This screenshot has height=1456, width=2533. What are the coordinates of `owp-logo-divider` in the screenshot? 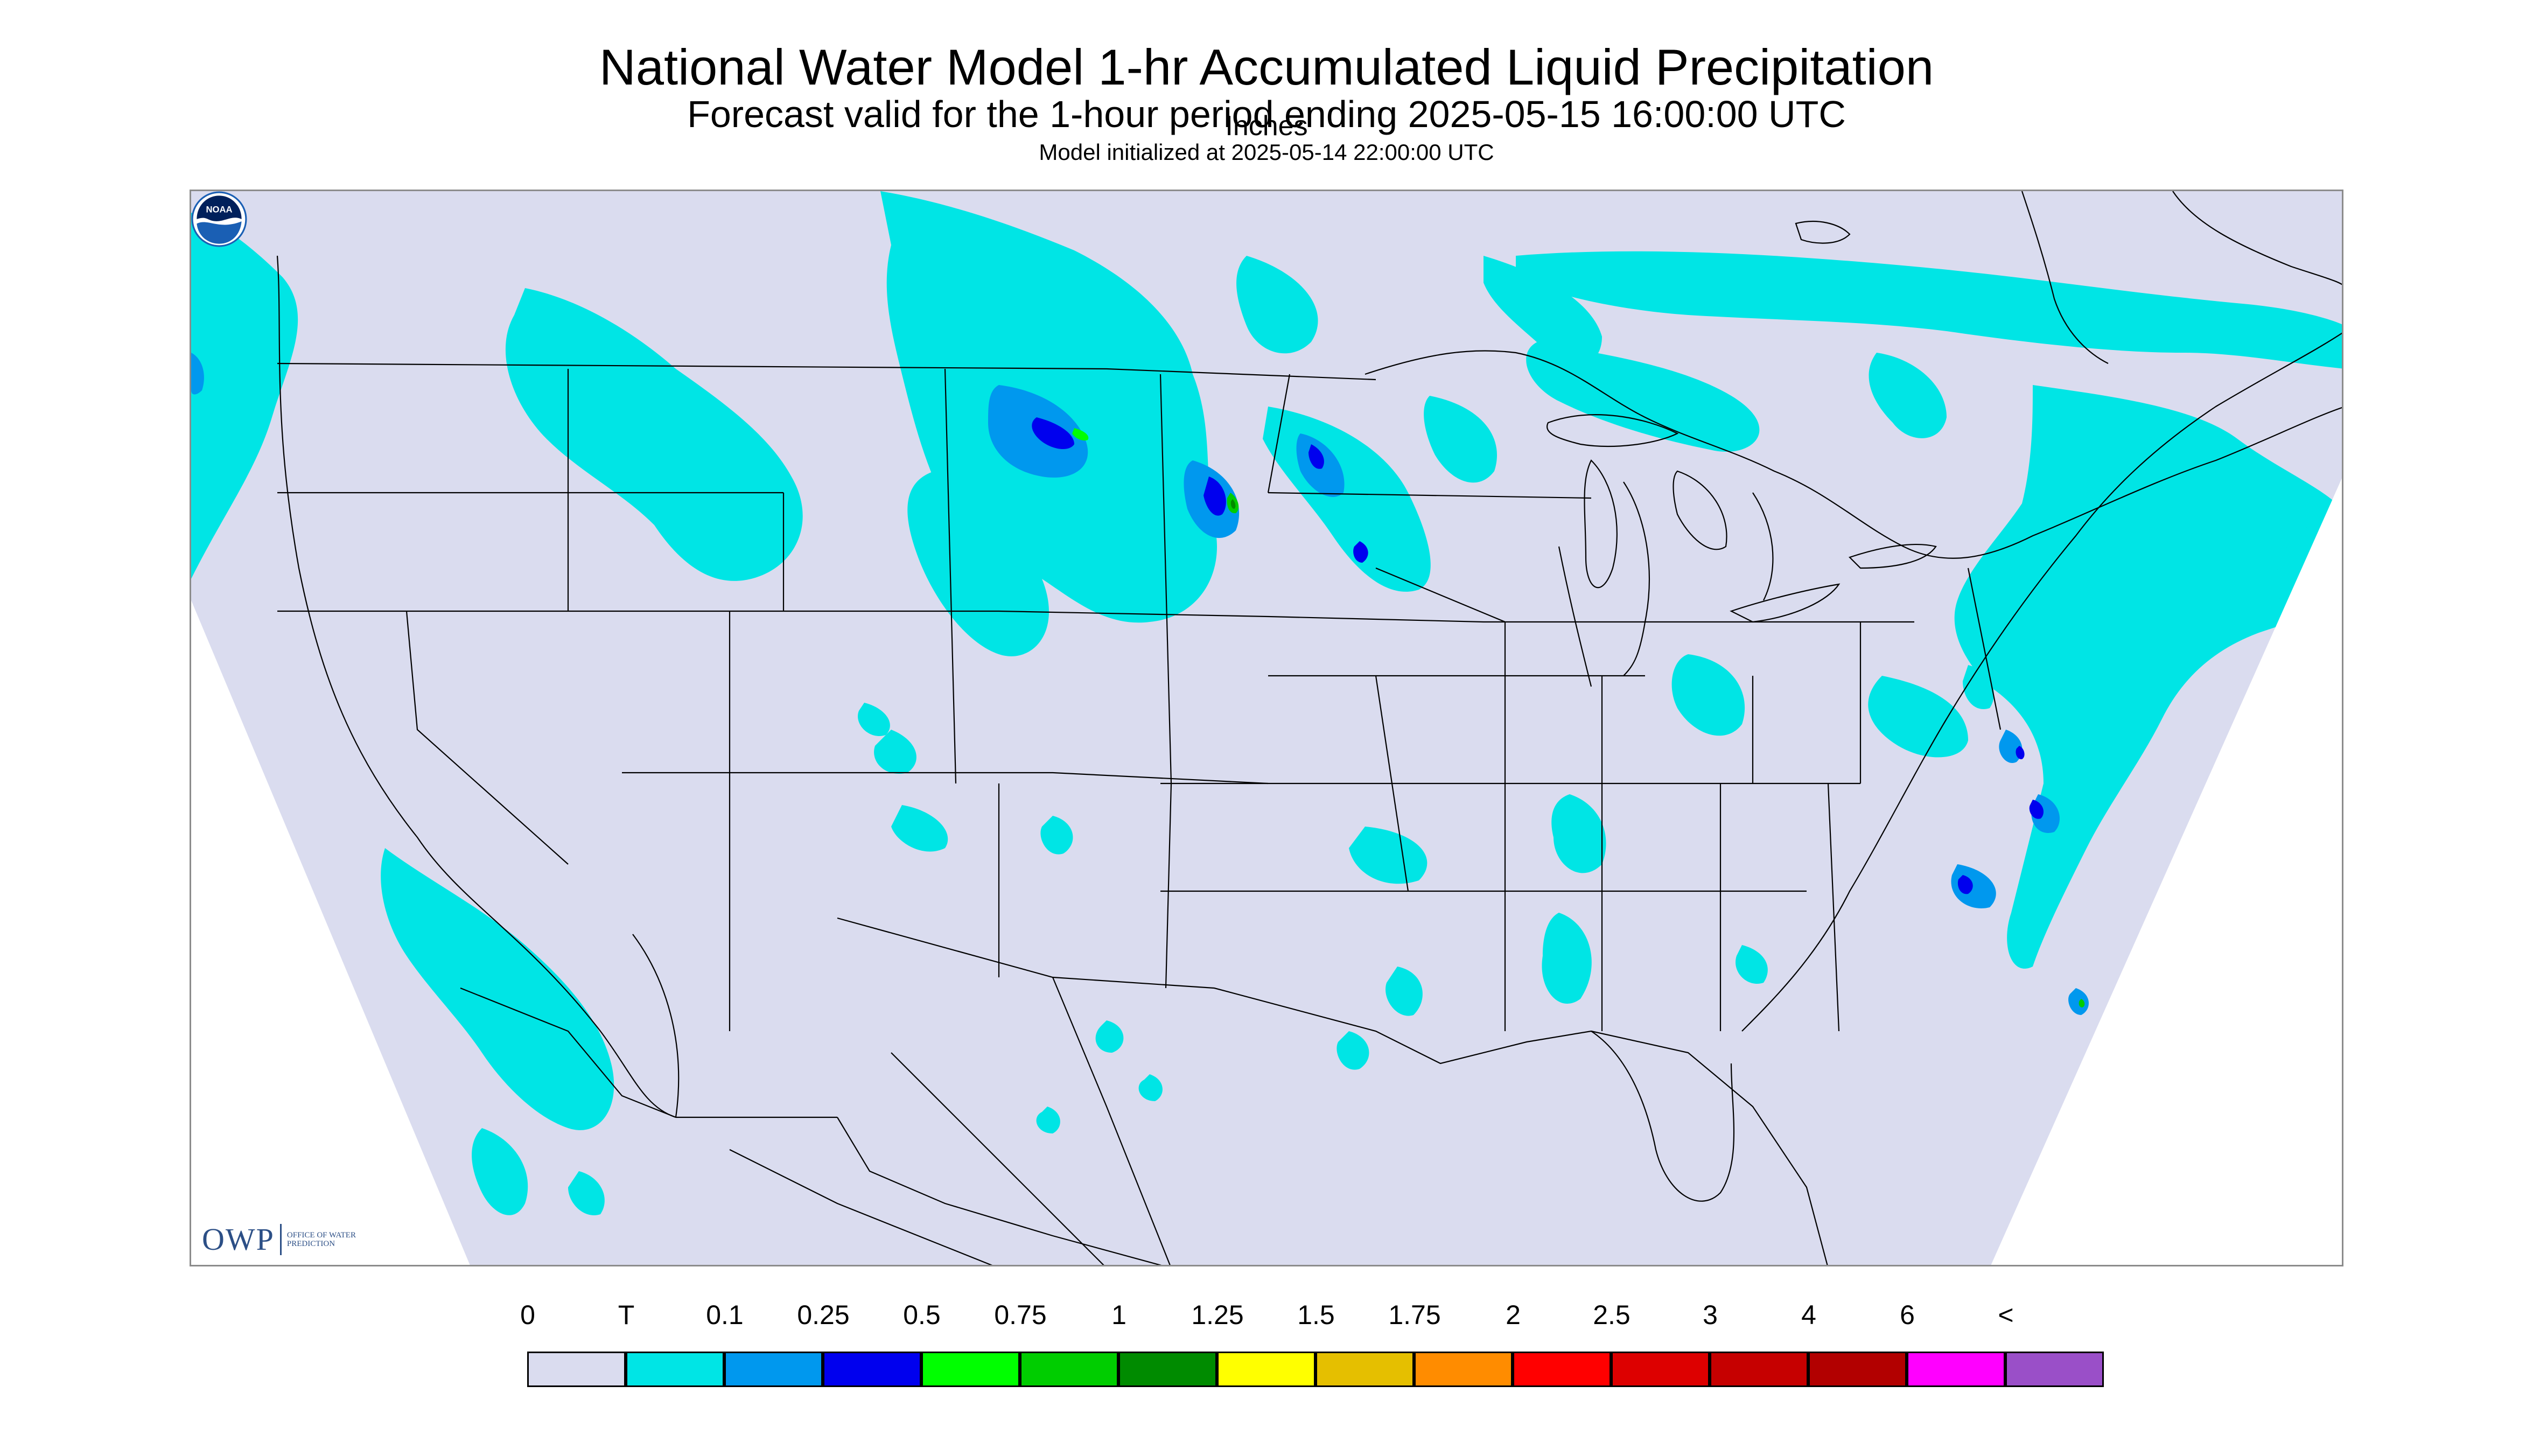 It's located at (281, 1239).